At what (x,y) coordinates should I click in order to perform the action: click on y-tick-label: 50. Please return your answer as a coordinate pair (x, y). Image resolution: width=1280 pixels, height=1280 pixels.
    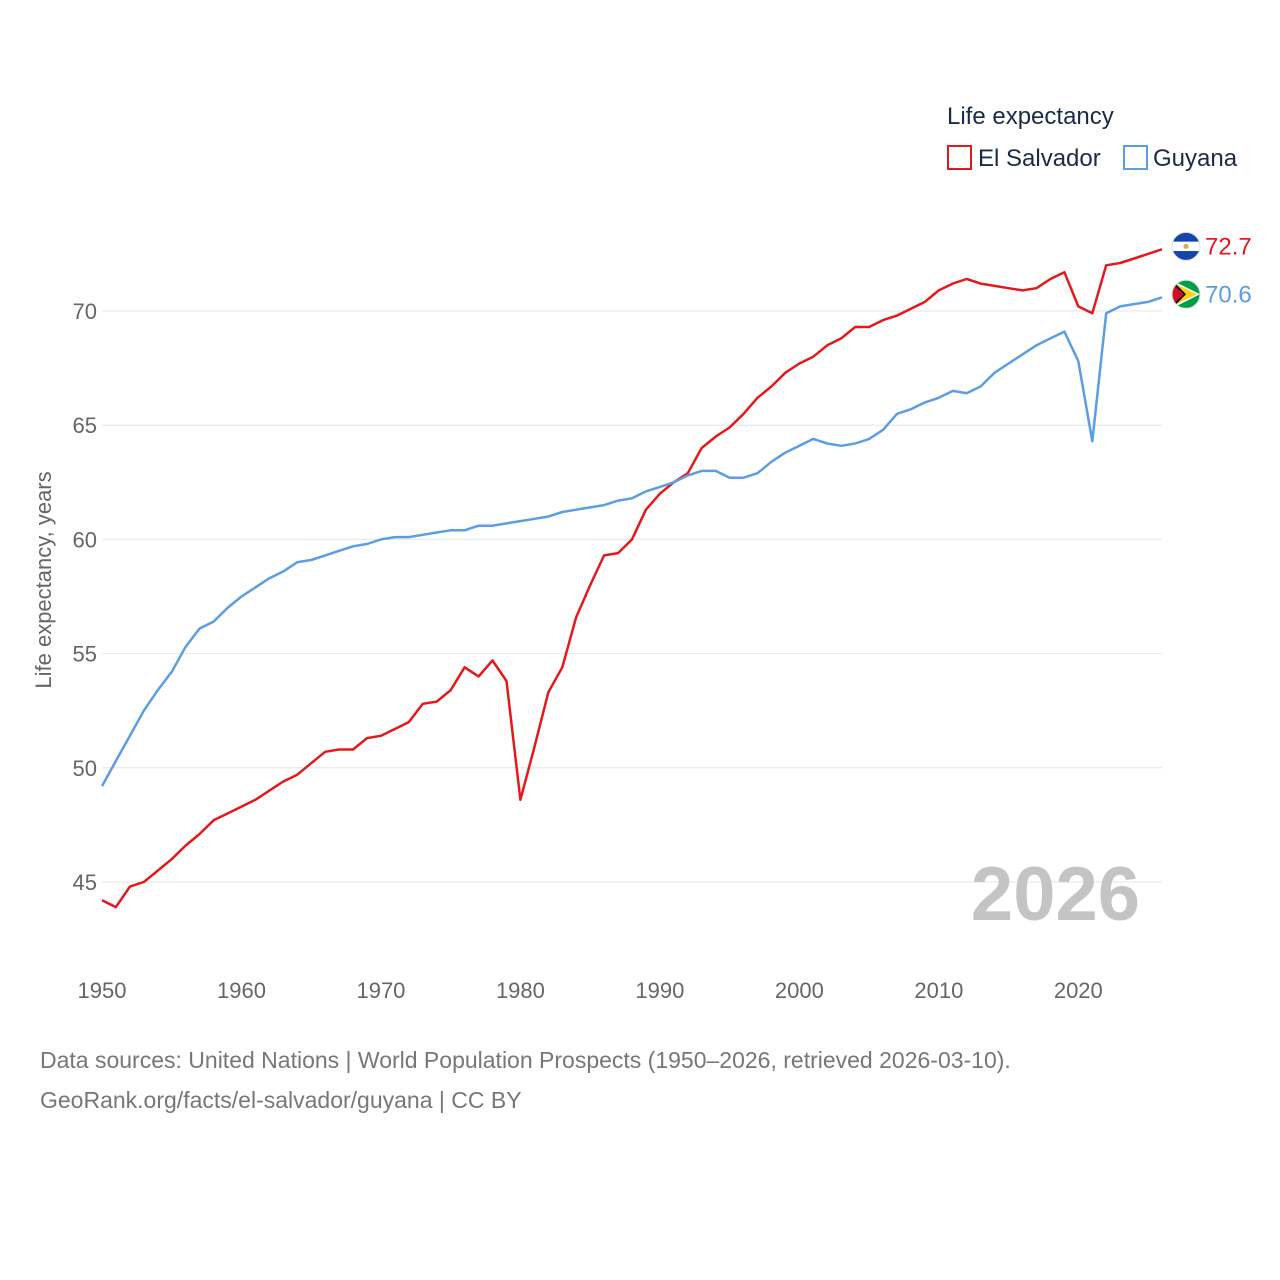
    Looking at the image, I should click on (85, 768).